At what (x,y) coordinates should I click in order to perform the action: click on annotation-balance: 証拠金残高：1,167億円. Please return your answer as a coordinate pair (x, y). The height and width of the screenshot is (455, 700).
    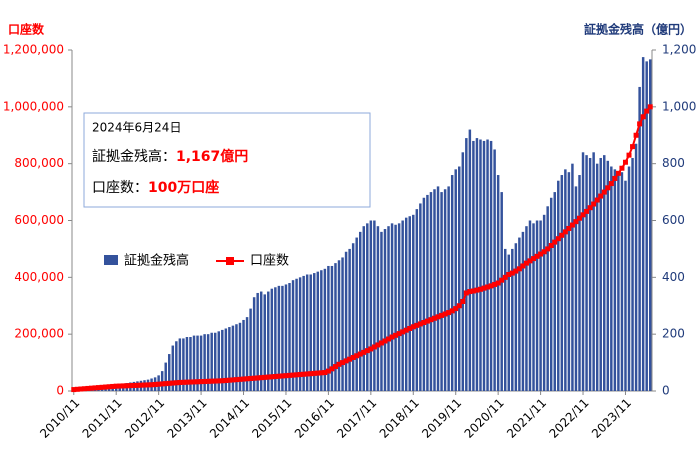
    Looking at the image, I should click on (170, 156).